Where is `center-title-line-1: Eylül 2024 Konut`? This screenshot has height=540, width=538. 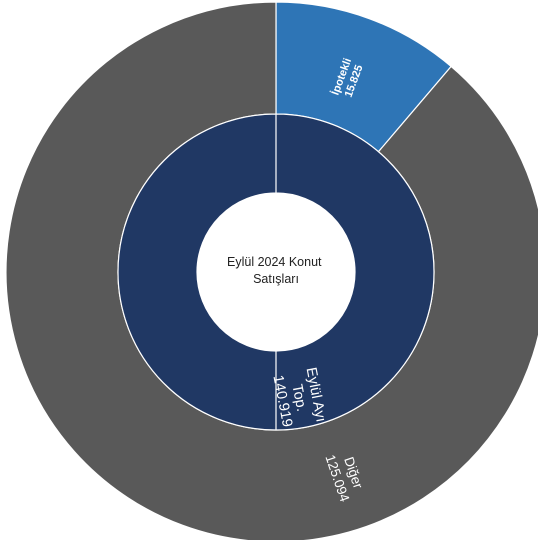
center-title-line-1: Eylül 2024 Konut is located at coordinates (274, 262).